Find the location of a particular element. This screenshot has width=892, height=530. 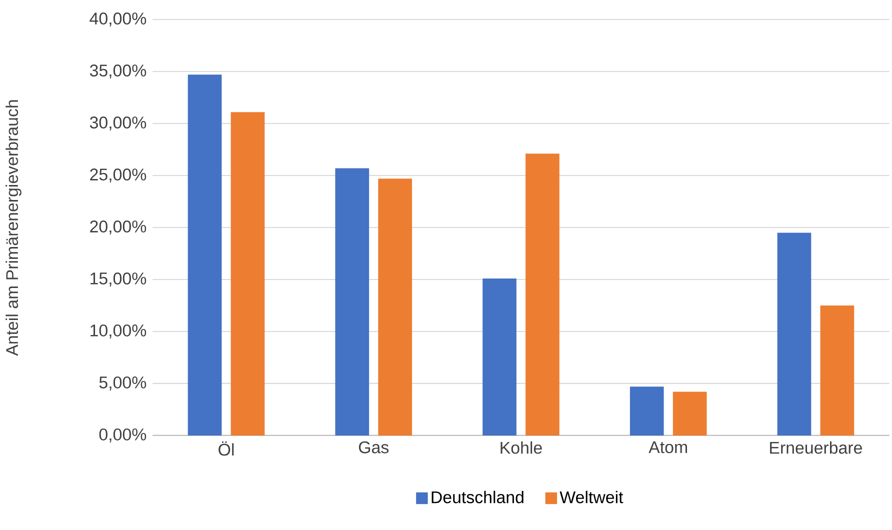

y-tick-label: 0,00% is located at coordinates (122, 435).